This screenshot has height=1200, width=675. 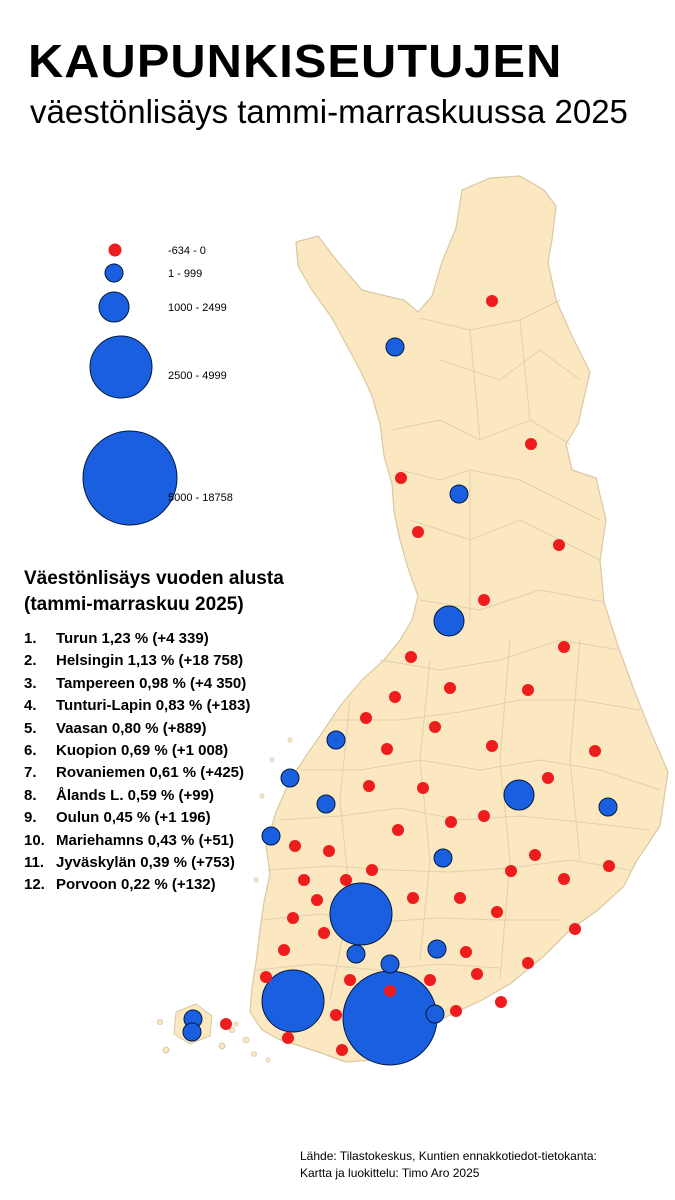 What do you see at coordinates (30, 750) in the screenshot?
I see `ranking-number: 6.` at bounding box center [30, 750].